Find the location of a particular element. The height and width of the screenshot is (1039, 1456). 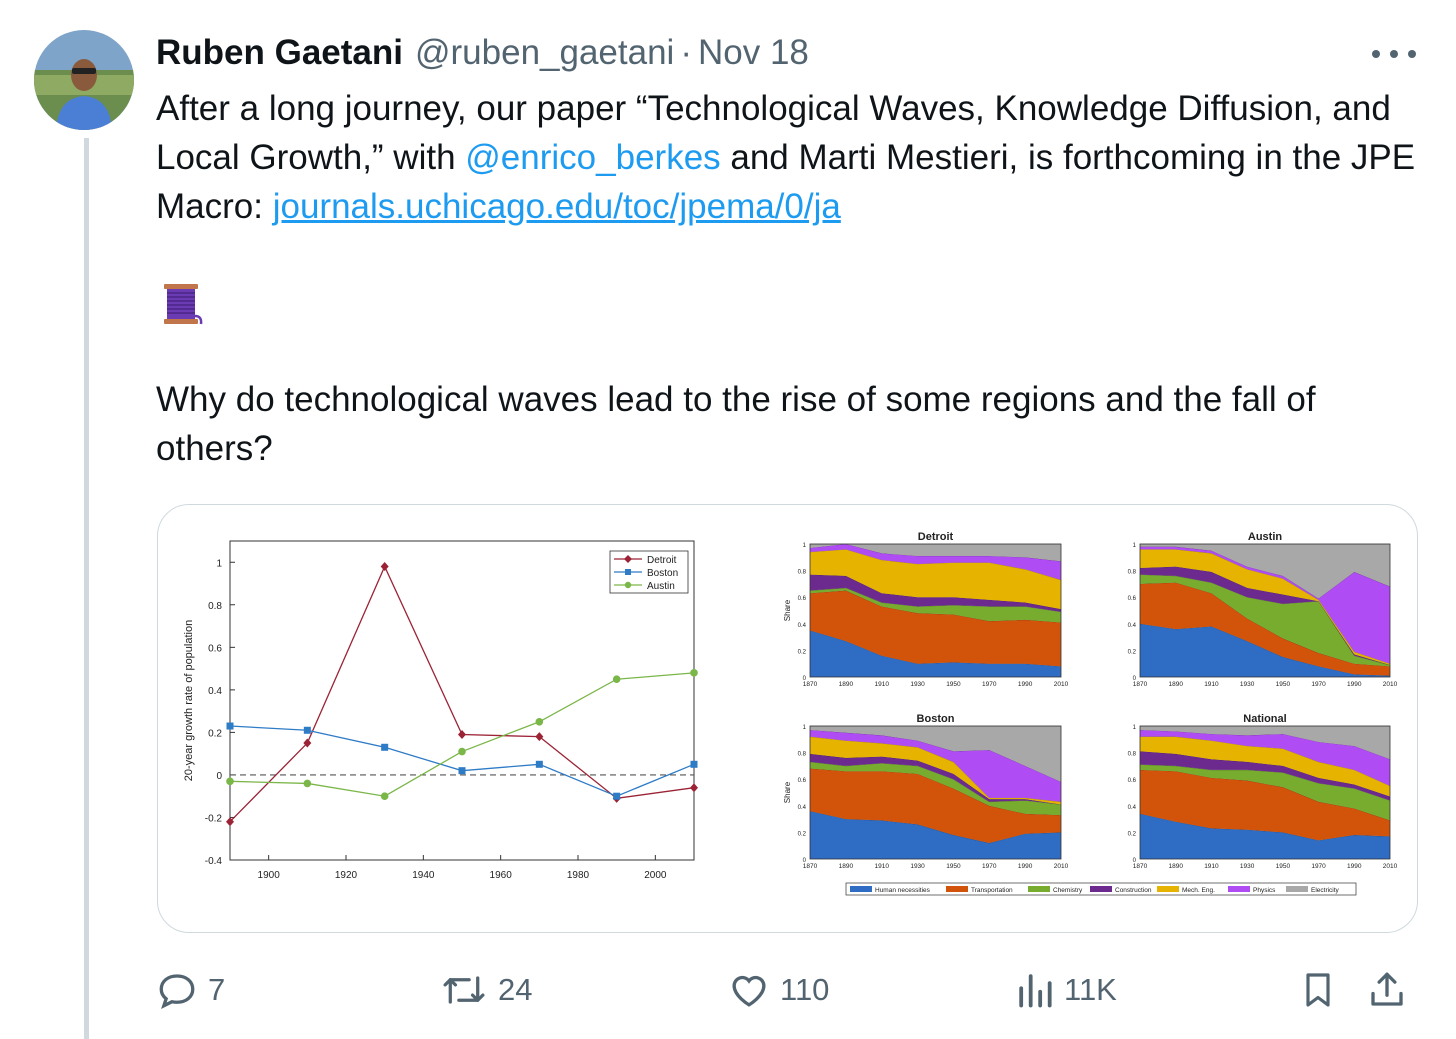

area-national-mech-eng- is located at coordinates (1265, 766).